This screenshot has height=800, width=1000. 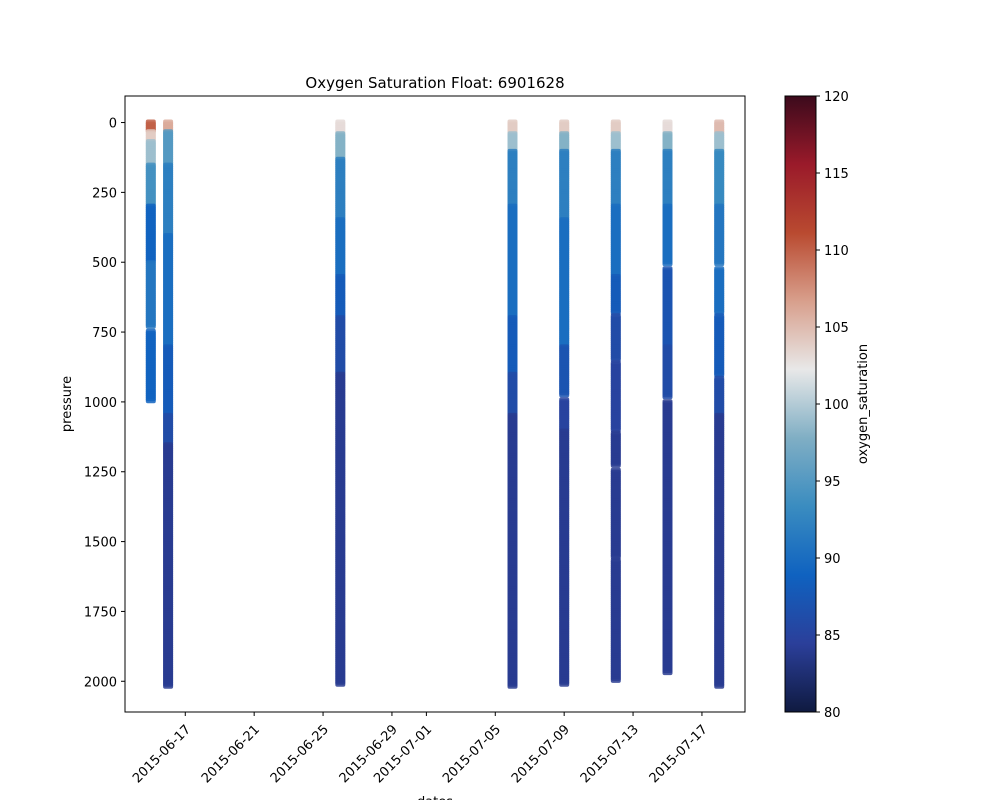 What do you see at coordinates (832, 713) in the screenshot?
I see `colorbar-tick-label: 80` at bounding box center [832, 713].